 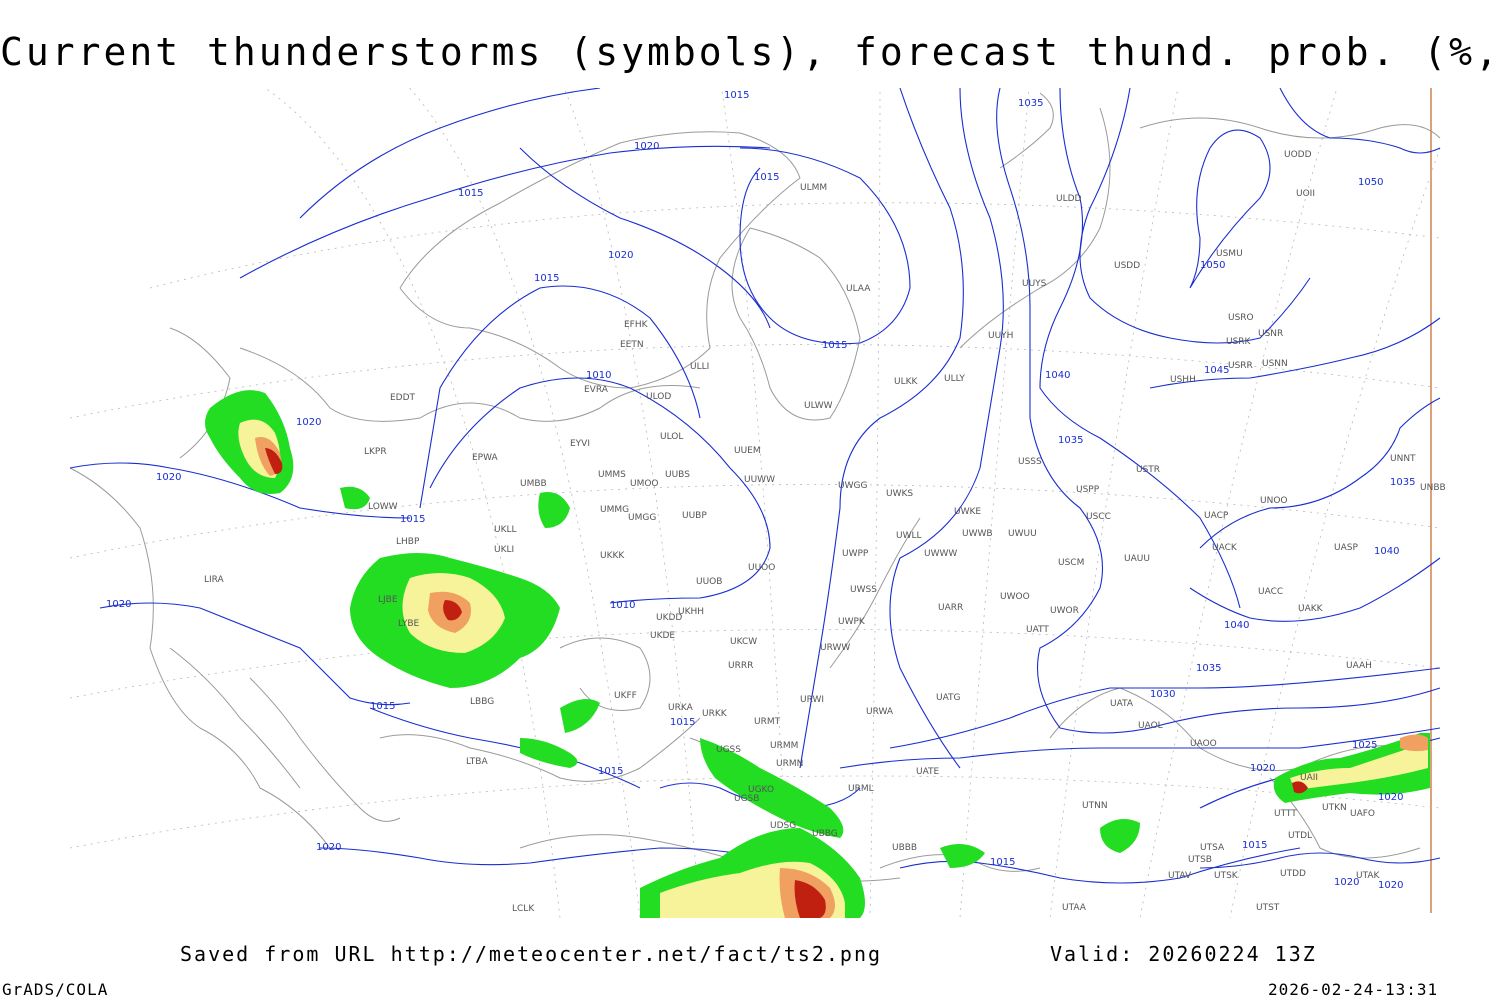 What do you see at coordinates (612, 475) in the screenshot?
I see `station-label: UMMS` at bounding box center [612, 475].